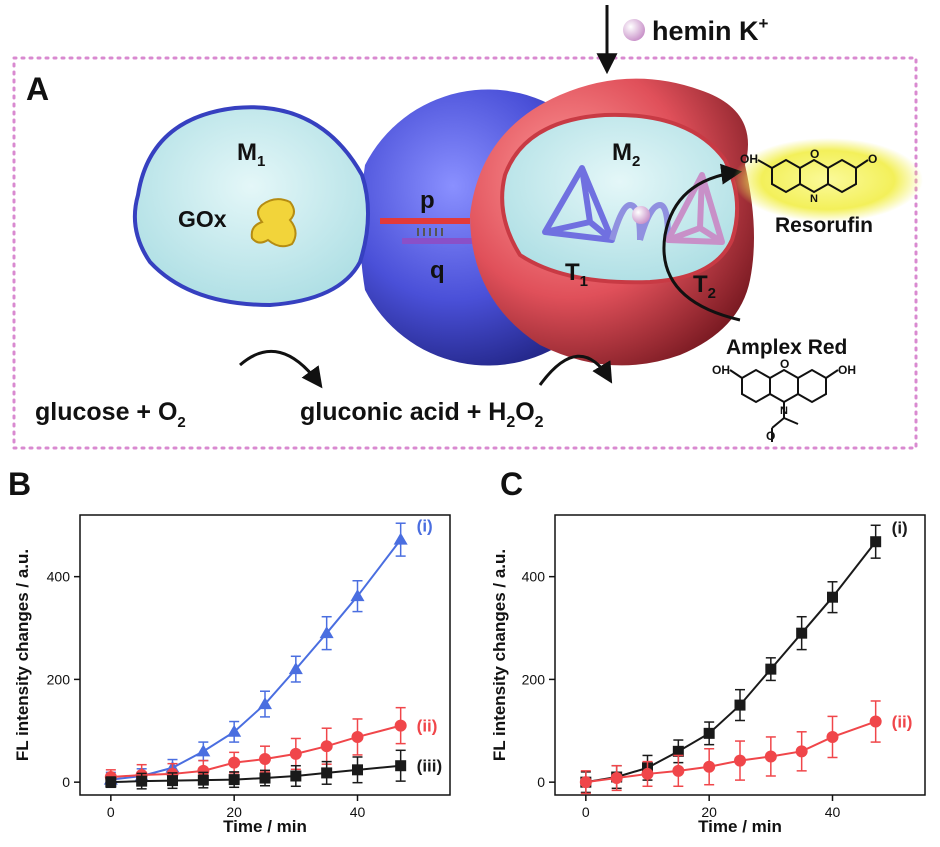 This screenshot has width=940, height=847. Describe the element at coordinates (281, 369) in the screenshot. I see `reaction-arrow-left` at that location.